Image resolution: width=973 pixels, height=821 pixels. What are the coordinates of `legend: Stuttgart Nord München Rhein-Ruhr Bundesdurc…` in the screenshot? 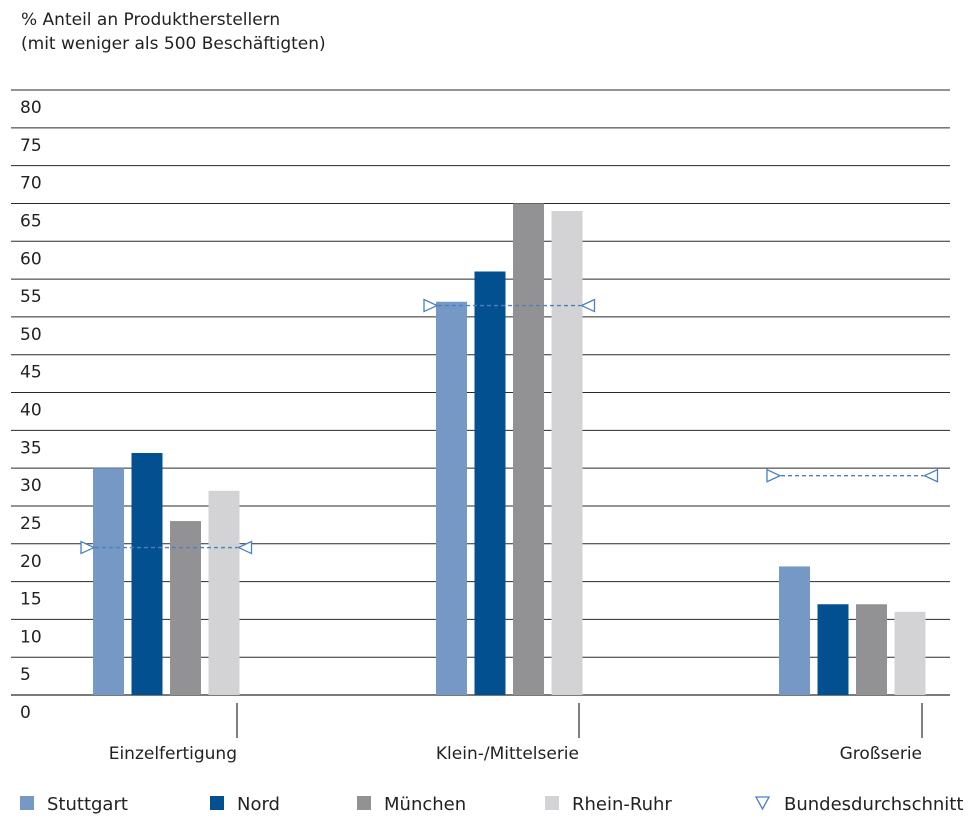 It's located at (491, 804).